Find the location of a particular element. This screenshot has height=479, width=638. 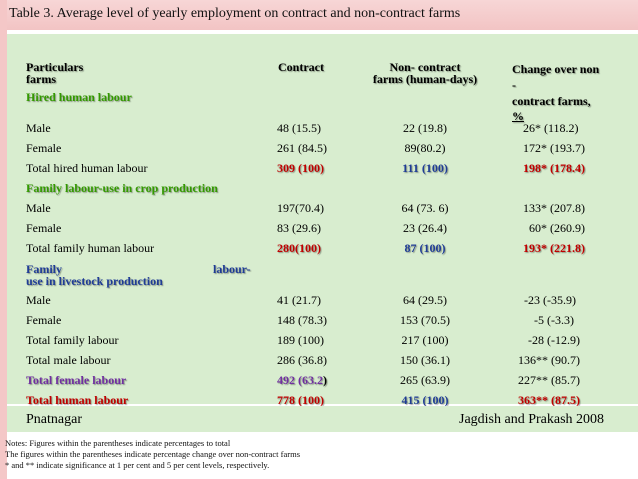

crop-female-contract: 83 (29.6) is located at coordinates (299, 228).